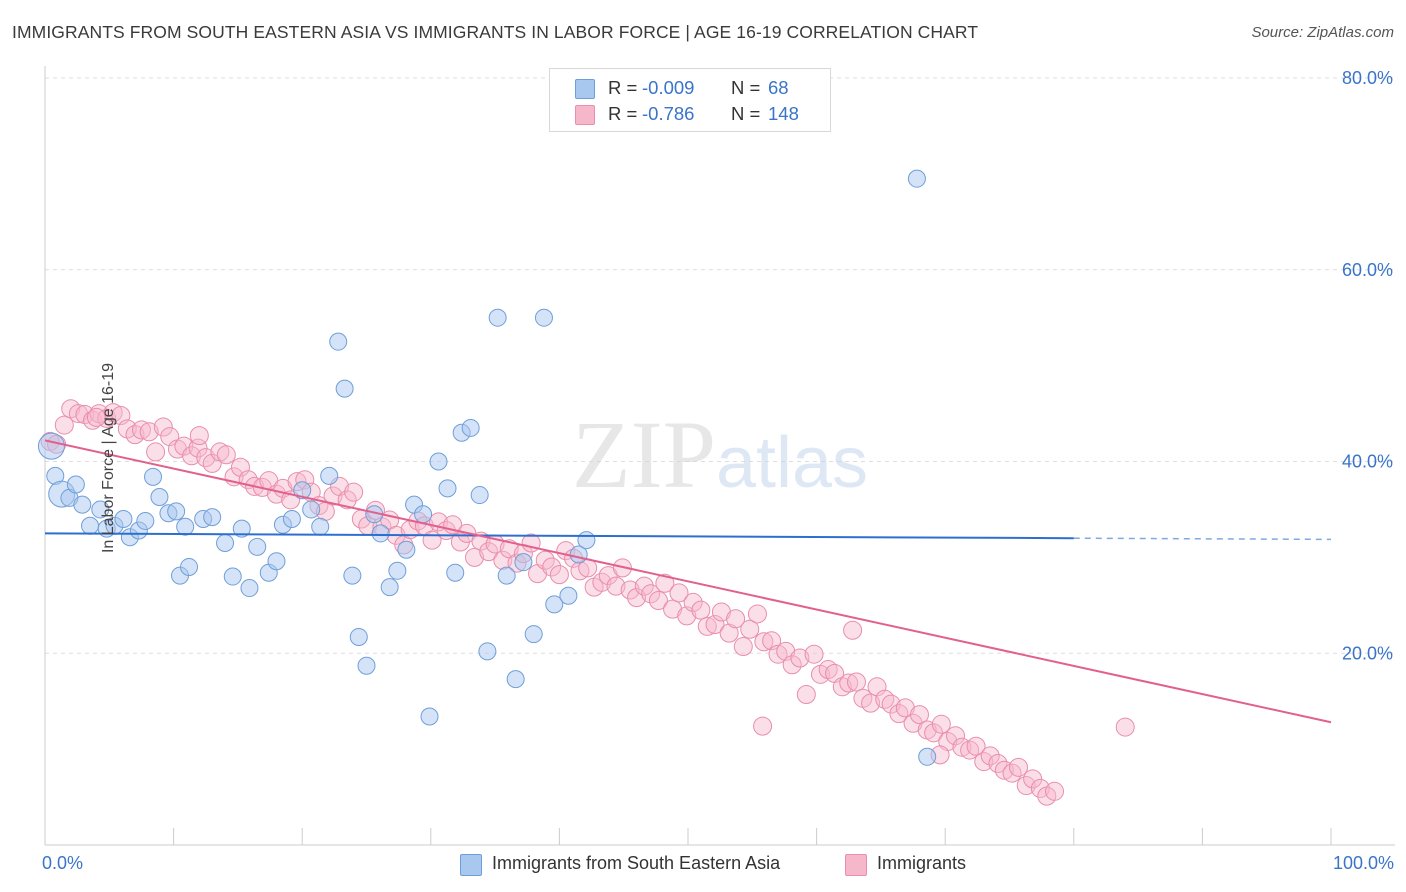  What do you see at coordinates (1367, 270) in the screenshot?
I see `y-tick-label: 60.0%` at bounding box center [1367, 270].